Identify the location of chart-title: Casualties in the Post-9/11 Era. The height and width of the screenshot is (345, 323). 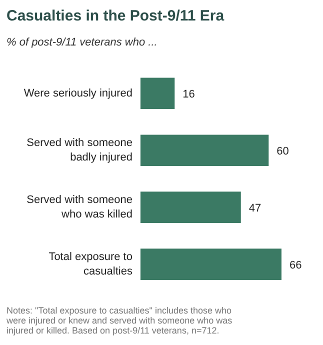
(115, 16).